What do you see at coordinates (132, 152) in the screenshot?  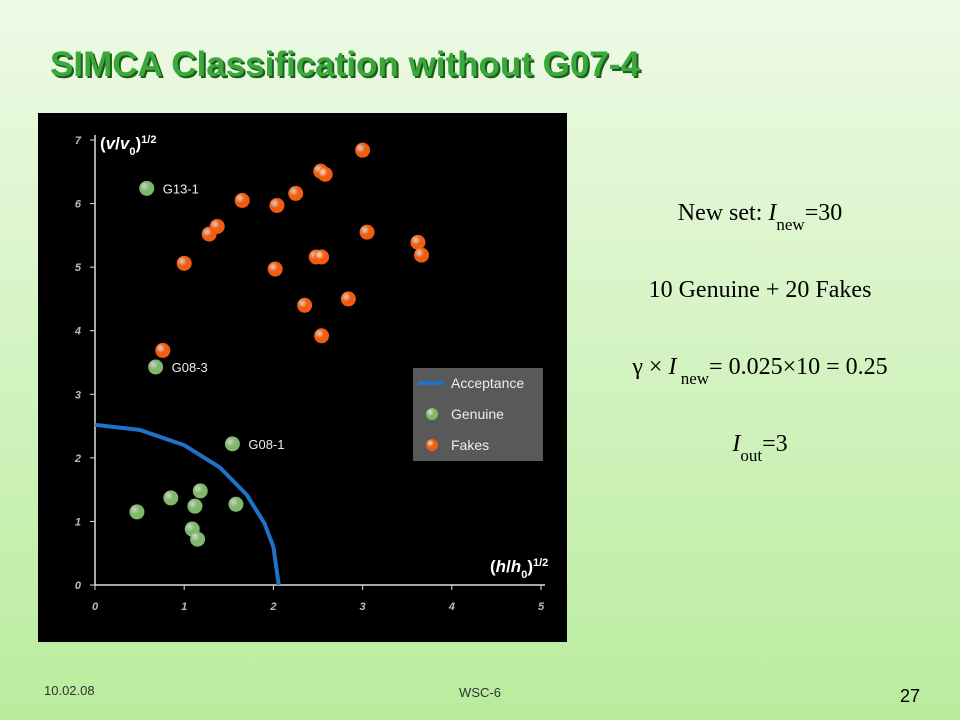 I see `y-axis-label-part: 0` at bounding box center [132, 152].